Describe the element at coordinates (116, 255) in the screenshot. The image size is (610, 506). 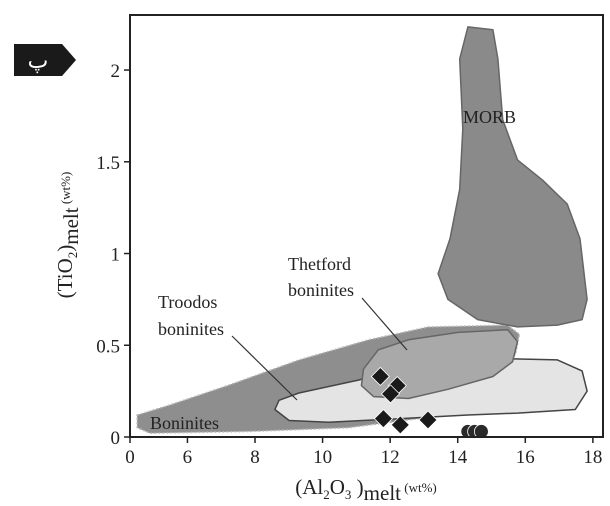
I see `y-tick-label: 1` at that location.